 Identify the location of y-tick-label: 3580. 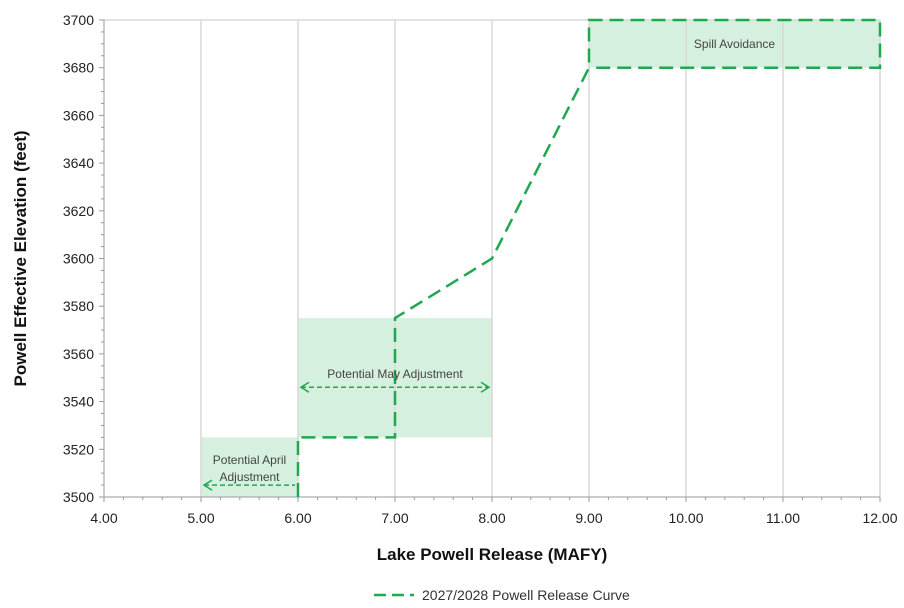
(78, 306).